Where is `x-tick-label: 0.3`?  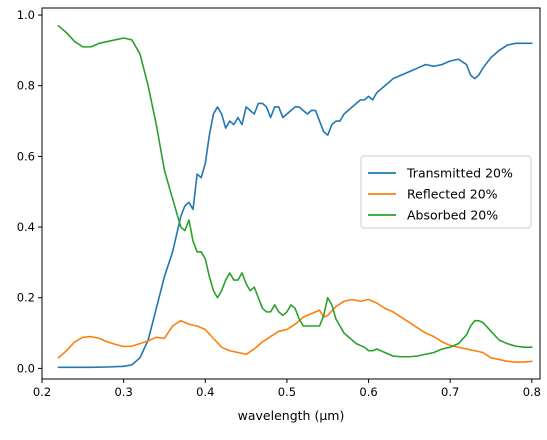
x-tick-label: 0.3 is located at coordinates (123, 392).